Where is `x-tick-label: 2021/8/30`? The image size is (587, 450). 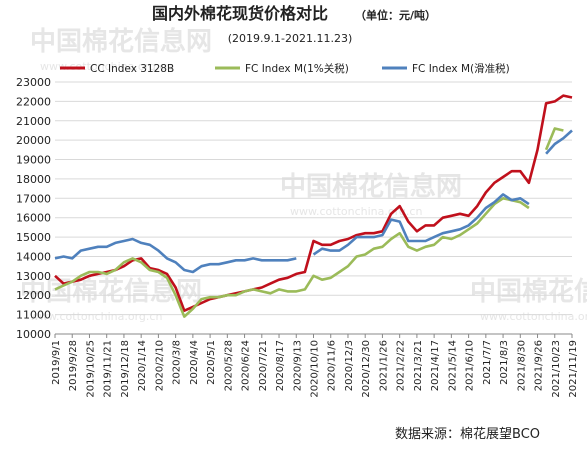
x-tick-label: 2021/8/30 is located at coordinates (521, 365).